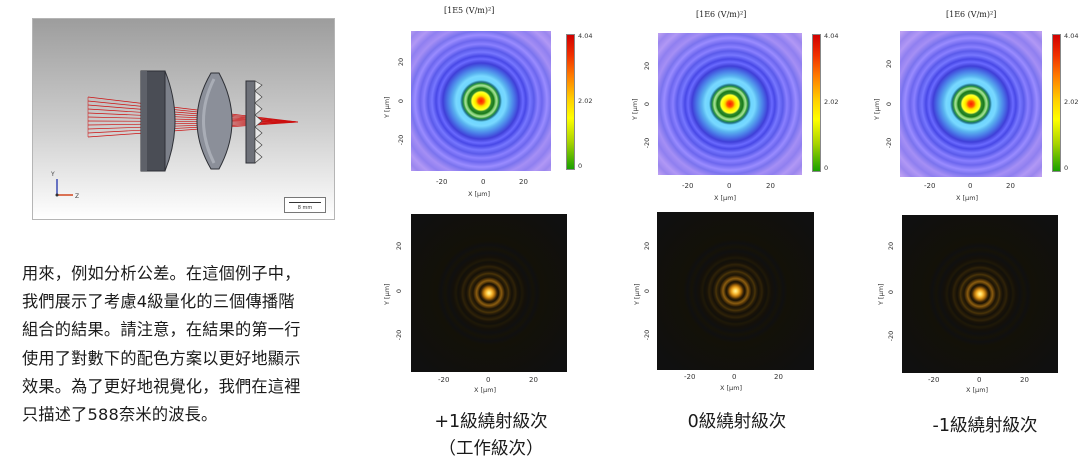  I want to click on description-line: 組合的結果。請注意，在結果的第一行, so click(161, 330).